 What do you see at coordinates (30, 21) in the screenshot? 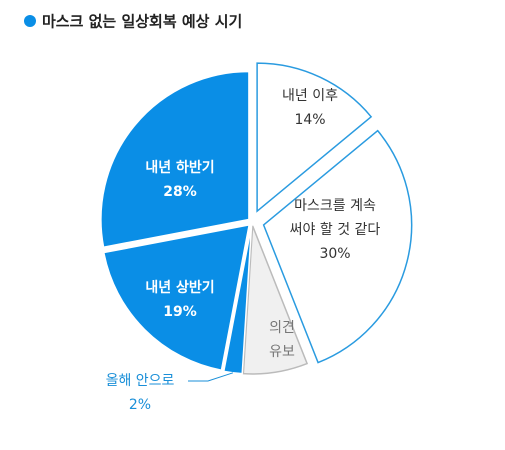
I see `title-marker` at bounding box center [30, 21].